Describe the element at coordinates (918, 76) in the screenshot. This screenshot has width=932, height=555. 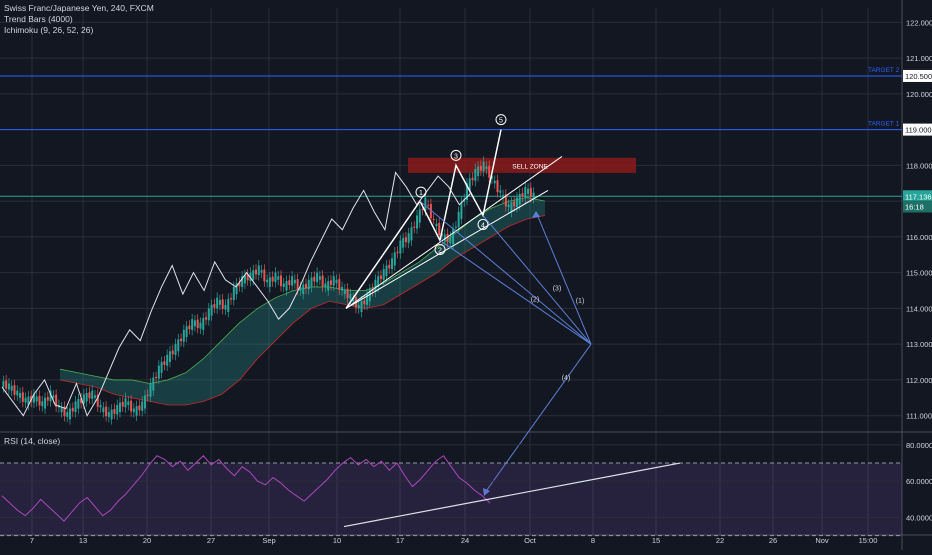
I see `price-flag-label: 120.500` at that location.